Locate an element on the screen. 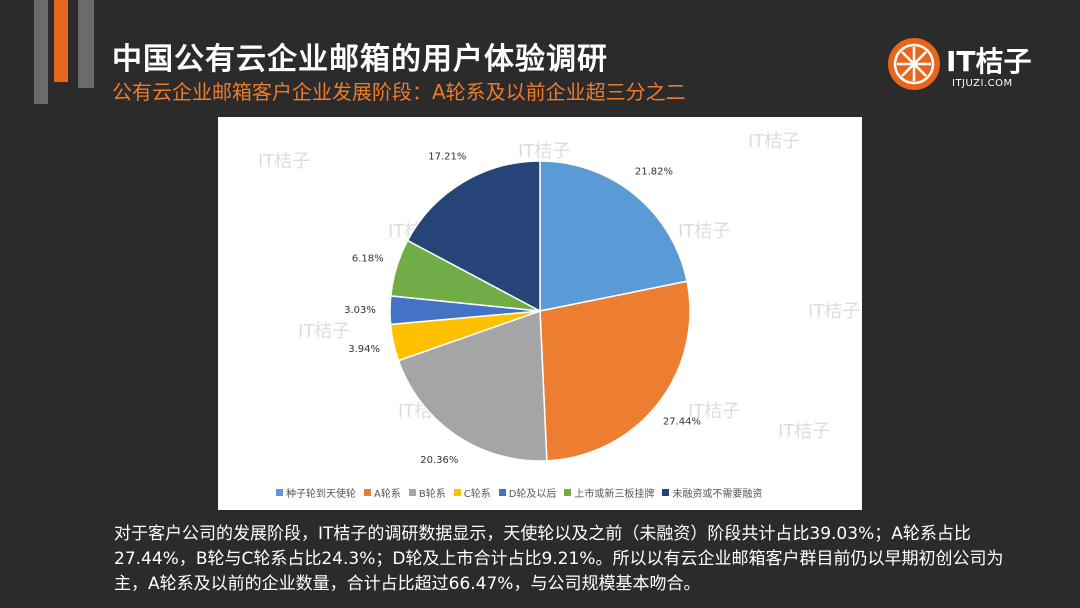  legend-label: 上市或新三板挂牌 is located at coordinates (614, 494).